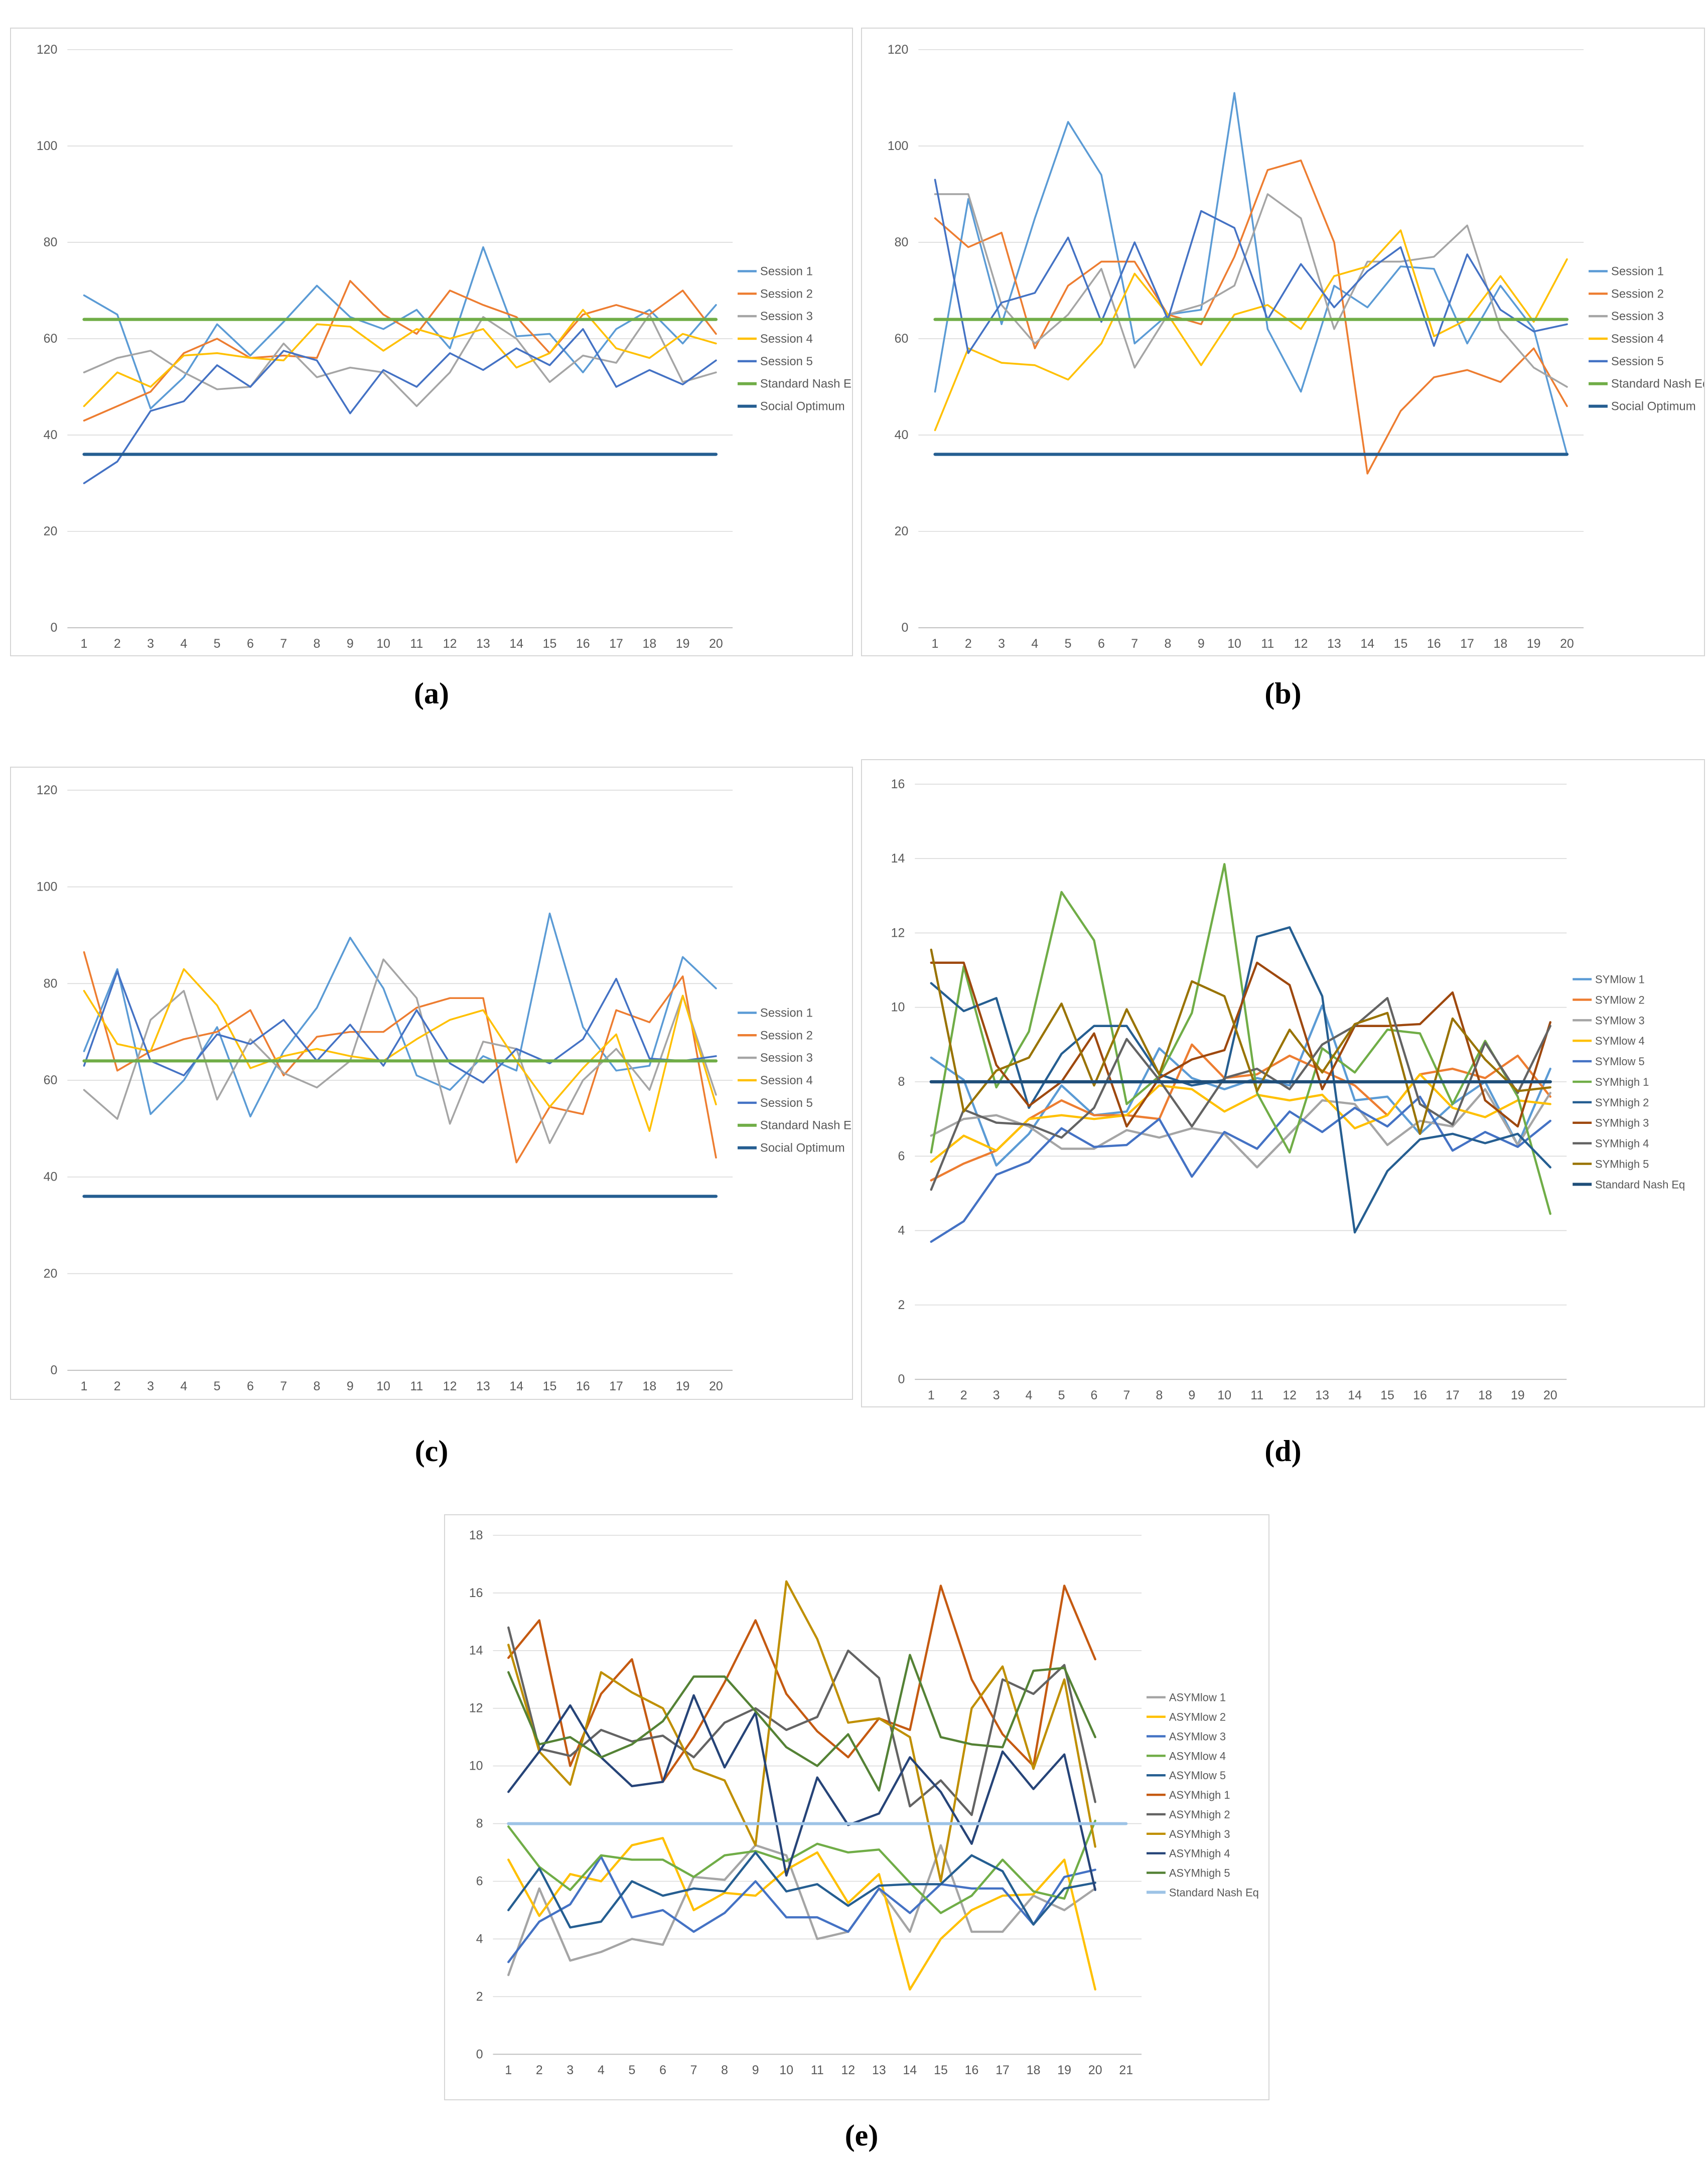  Describe the element at coordinates (479, 1939) in the screenshot. I see `y-tick-label: 4` at that location.